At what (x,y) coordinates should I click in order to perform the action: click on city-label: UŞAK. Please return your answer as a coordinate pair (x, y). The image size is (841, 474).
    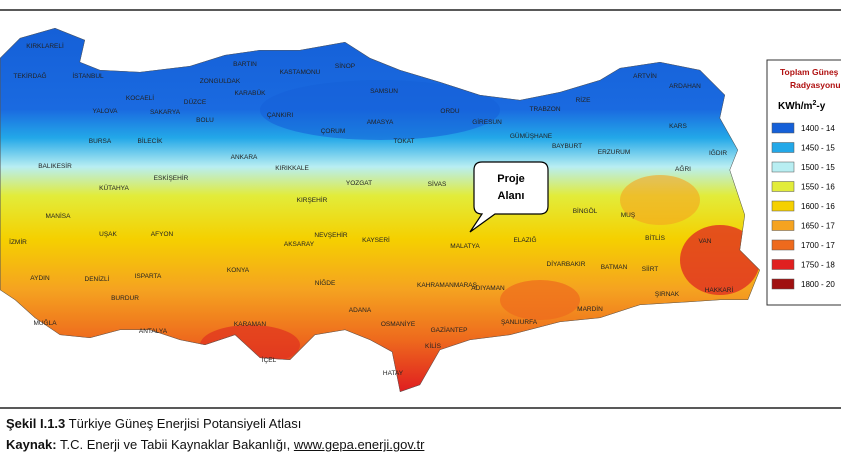
    Looking at the image, I should click on (108, 234).